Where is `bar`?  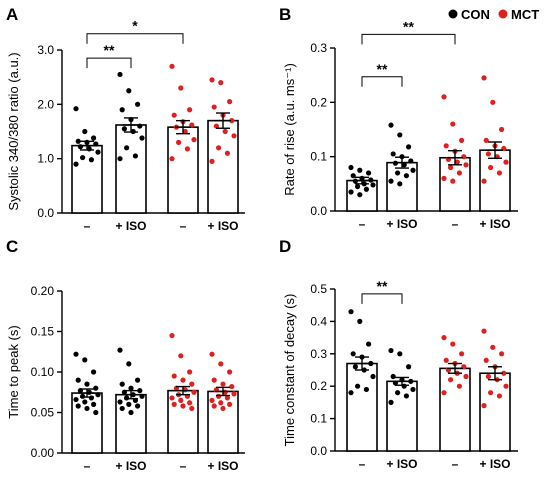 bar is located at coordinates (455, 409).